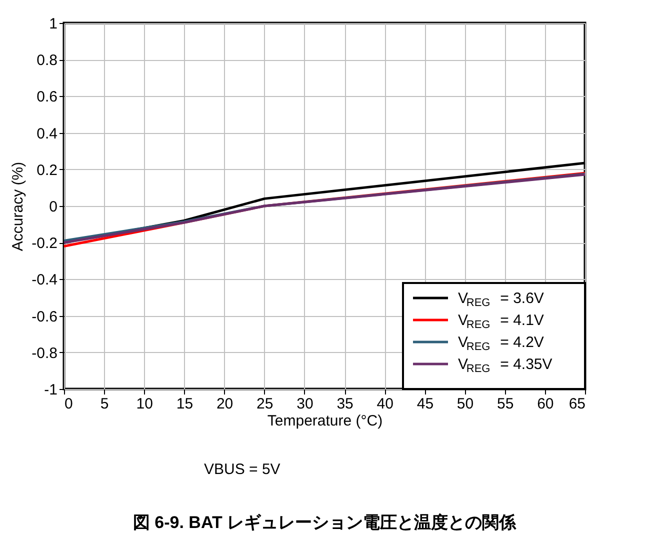  What do you see at coordinates (53, 207) in the screenshot?
I see `y-tick-label: 0` at bounding box center [53, 207].